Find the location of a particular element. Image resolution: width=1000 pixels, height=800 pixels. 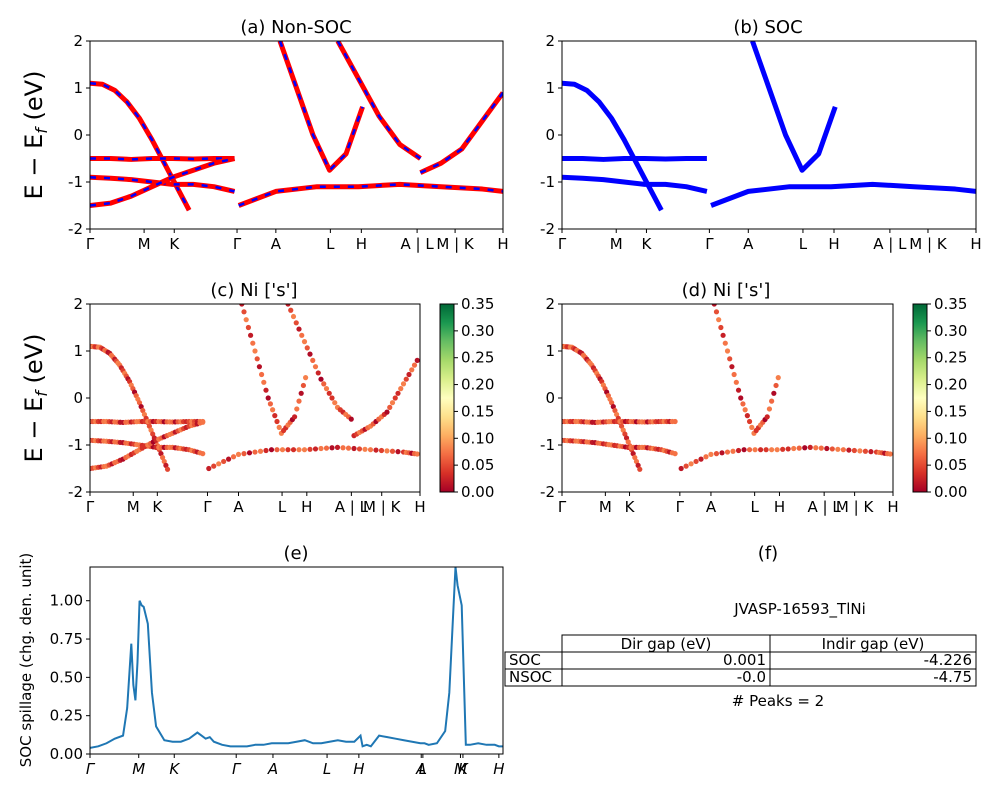

band-line is located at coordinates (613, 146).